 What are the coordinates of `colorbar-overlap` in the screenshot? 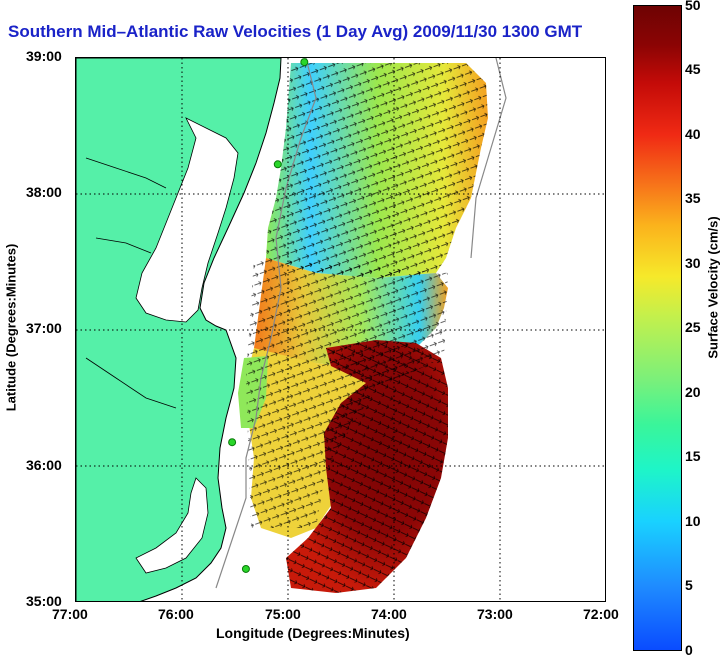 It's located at (619, 32).